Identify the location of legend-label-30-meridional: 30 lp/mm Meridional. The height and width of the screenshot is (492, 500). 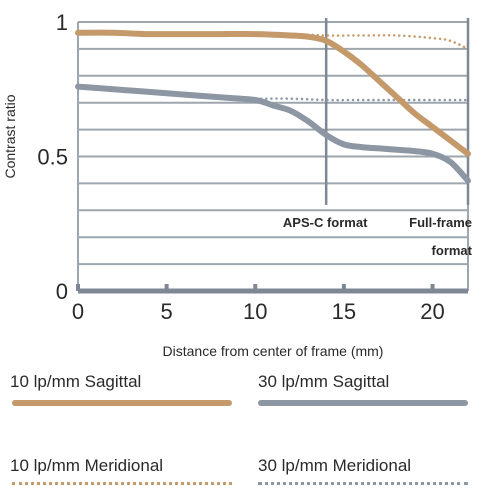
(335, 465).